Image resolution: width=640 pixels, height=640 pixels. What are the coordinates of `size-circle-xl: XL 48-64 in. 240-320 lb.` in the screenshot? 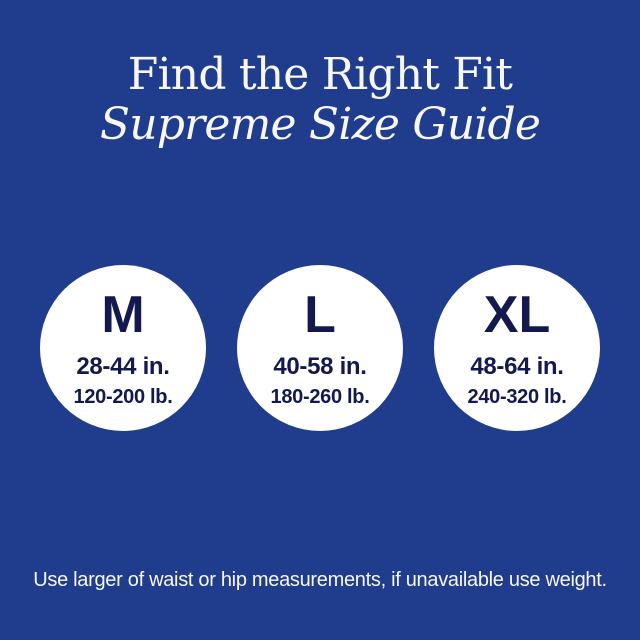 It's located at (517, 348).